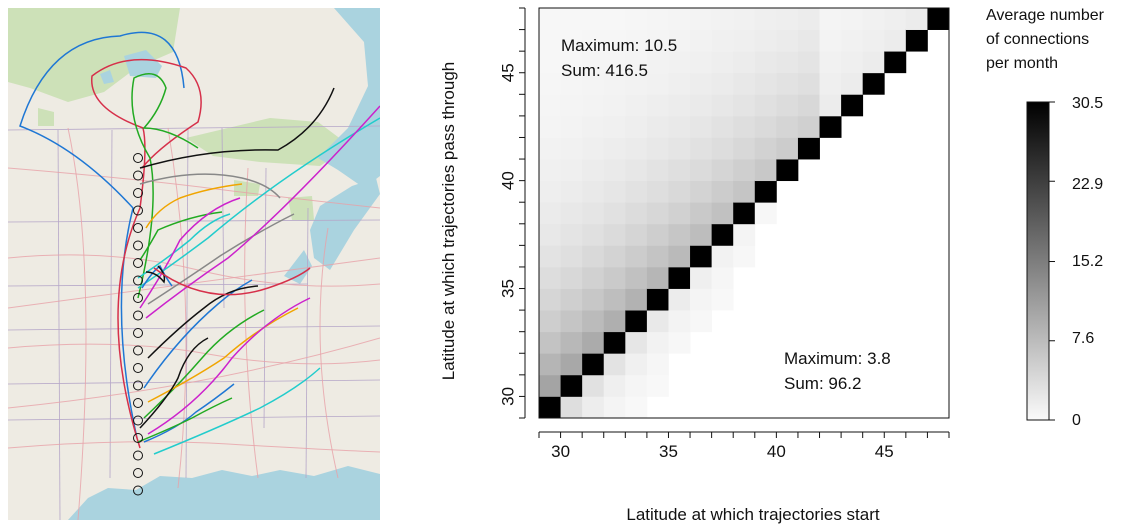 This screenshot has width=1147, height=530. What do you see at coordinates (1083, 338) in the screenshot?
I see `colorbar-tick-7-6: 7.6` at bounding box center [1083, 338].